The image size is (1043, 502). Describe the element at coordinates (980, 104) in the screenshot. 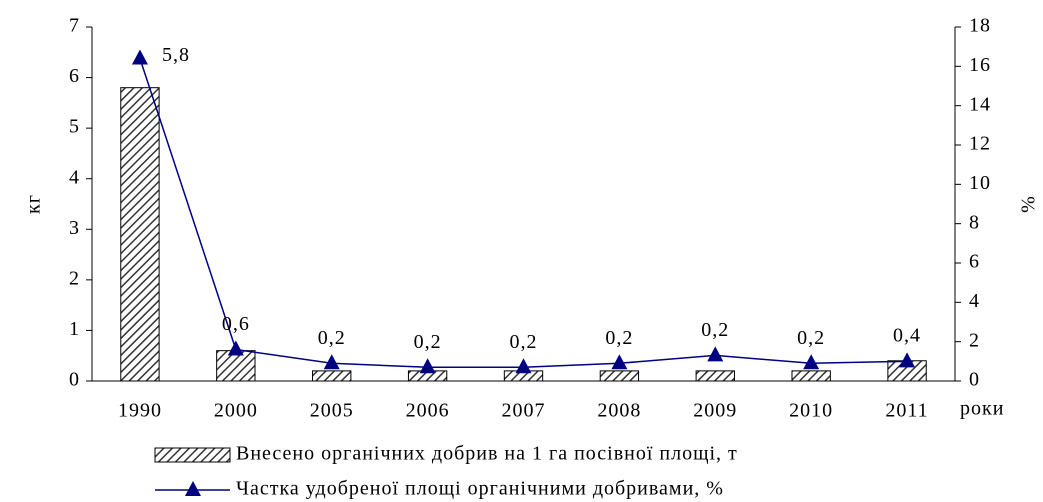

I see `y2-tick-label: 14` at that location.